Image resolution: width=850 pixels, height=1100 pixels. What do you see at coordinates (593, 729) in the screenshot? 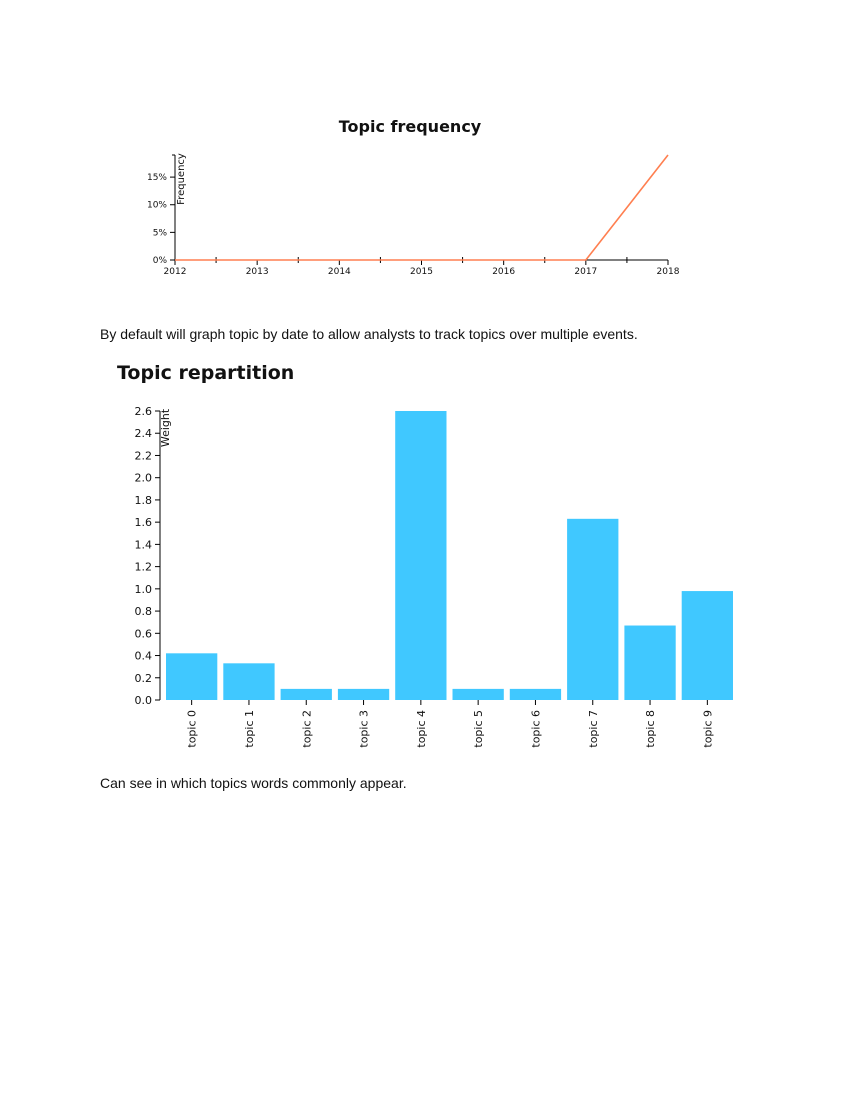
I see `x-tick-label: topic 7` at bounding box center [593, 729].